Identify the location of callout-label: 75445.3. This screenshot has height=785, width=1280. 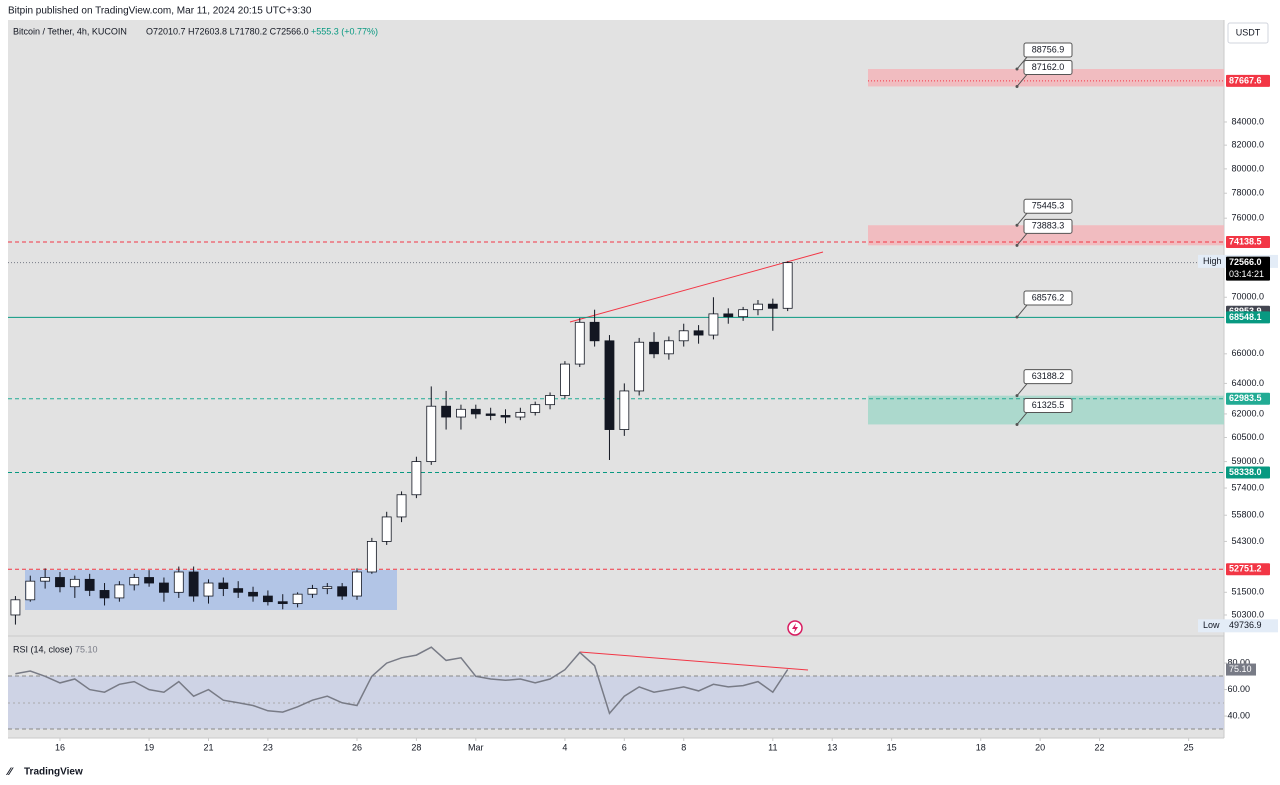
(1048, 206).